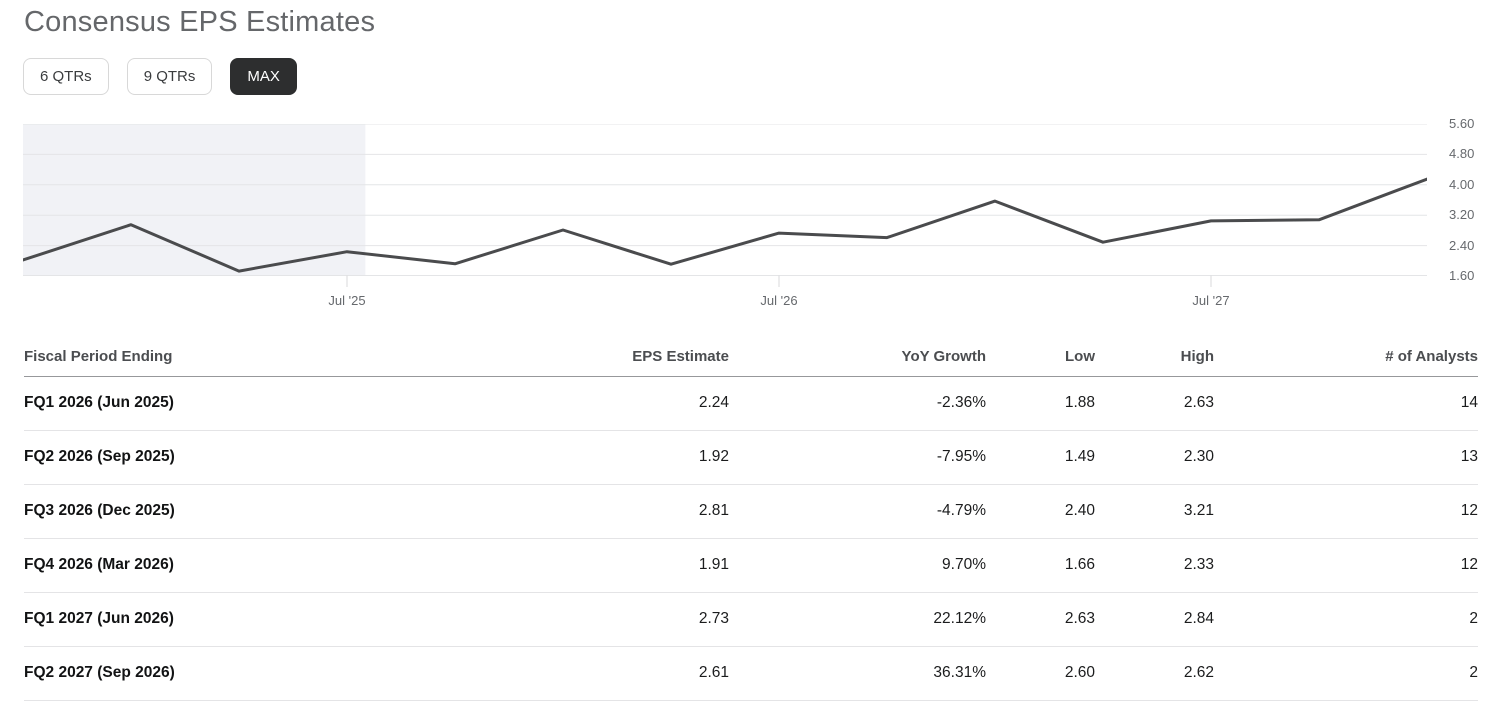 The image size is (1504, 705). What do you see at coordinates (1154, 358) in the screenshot?
I see `col-header-high: High` at bounding box center [1154, 358].